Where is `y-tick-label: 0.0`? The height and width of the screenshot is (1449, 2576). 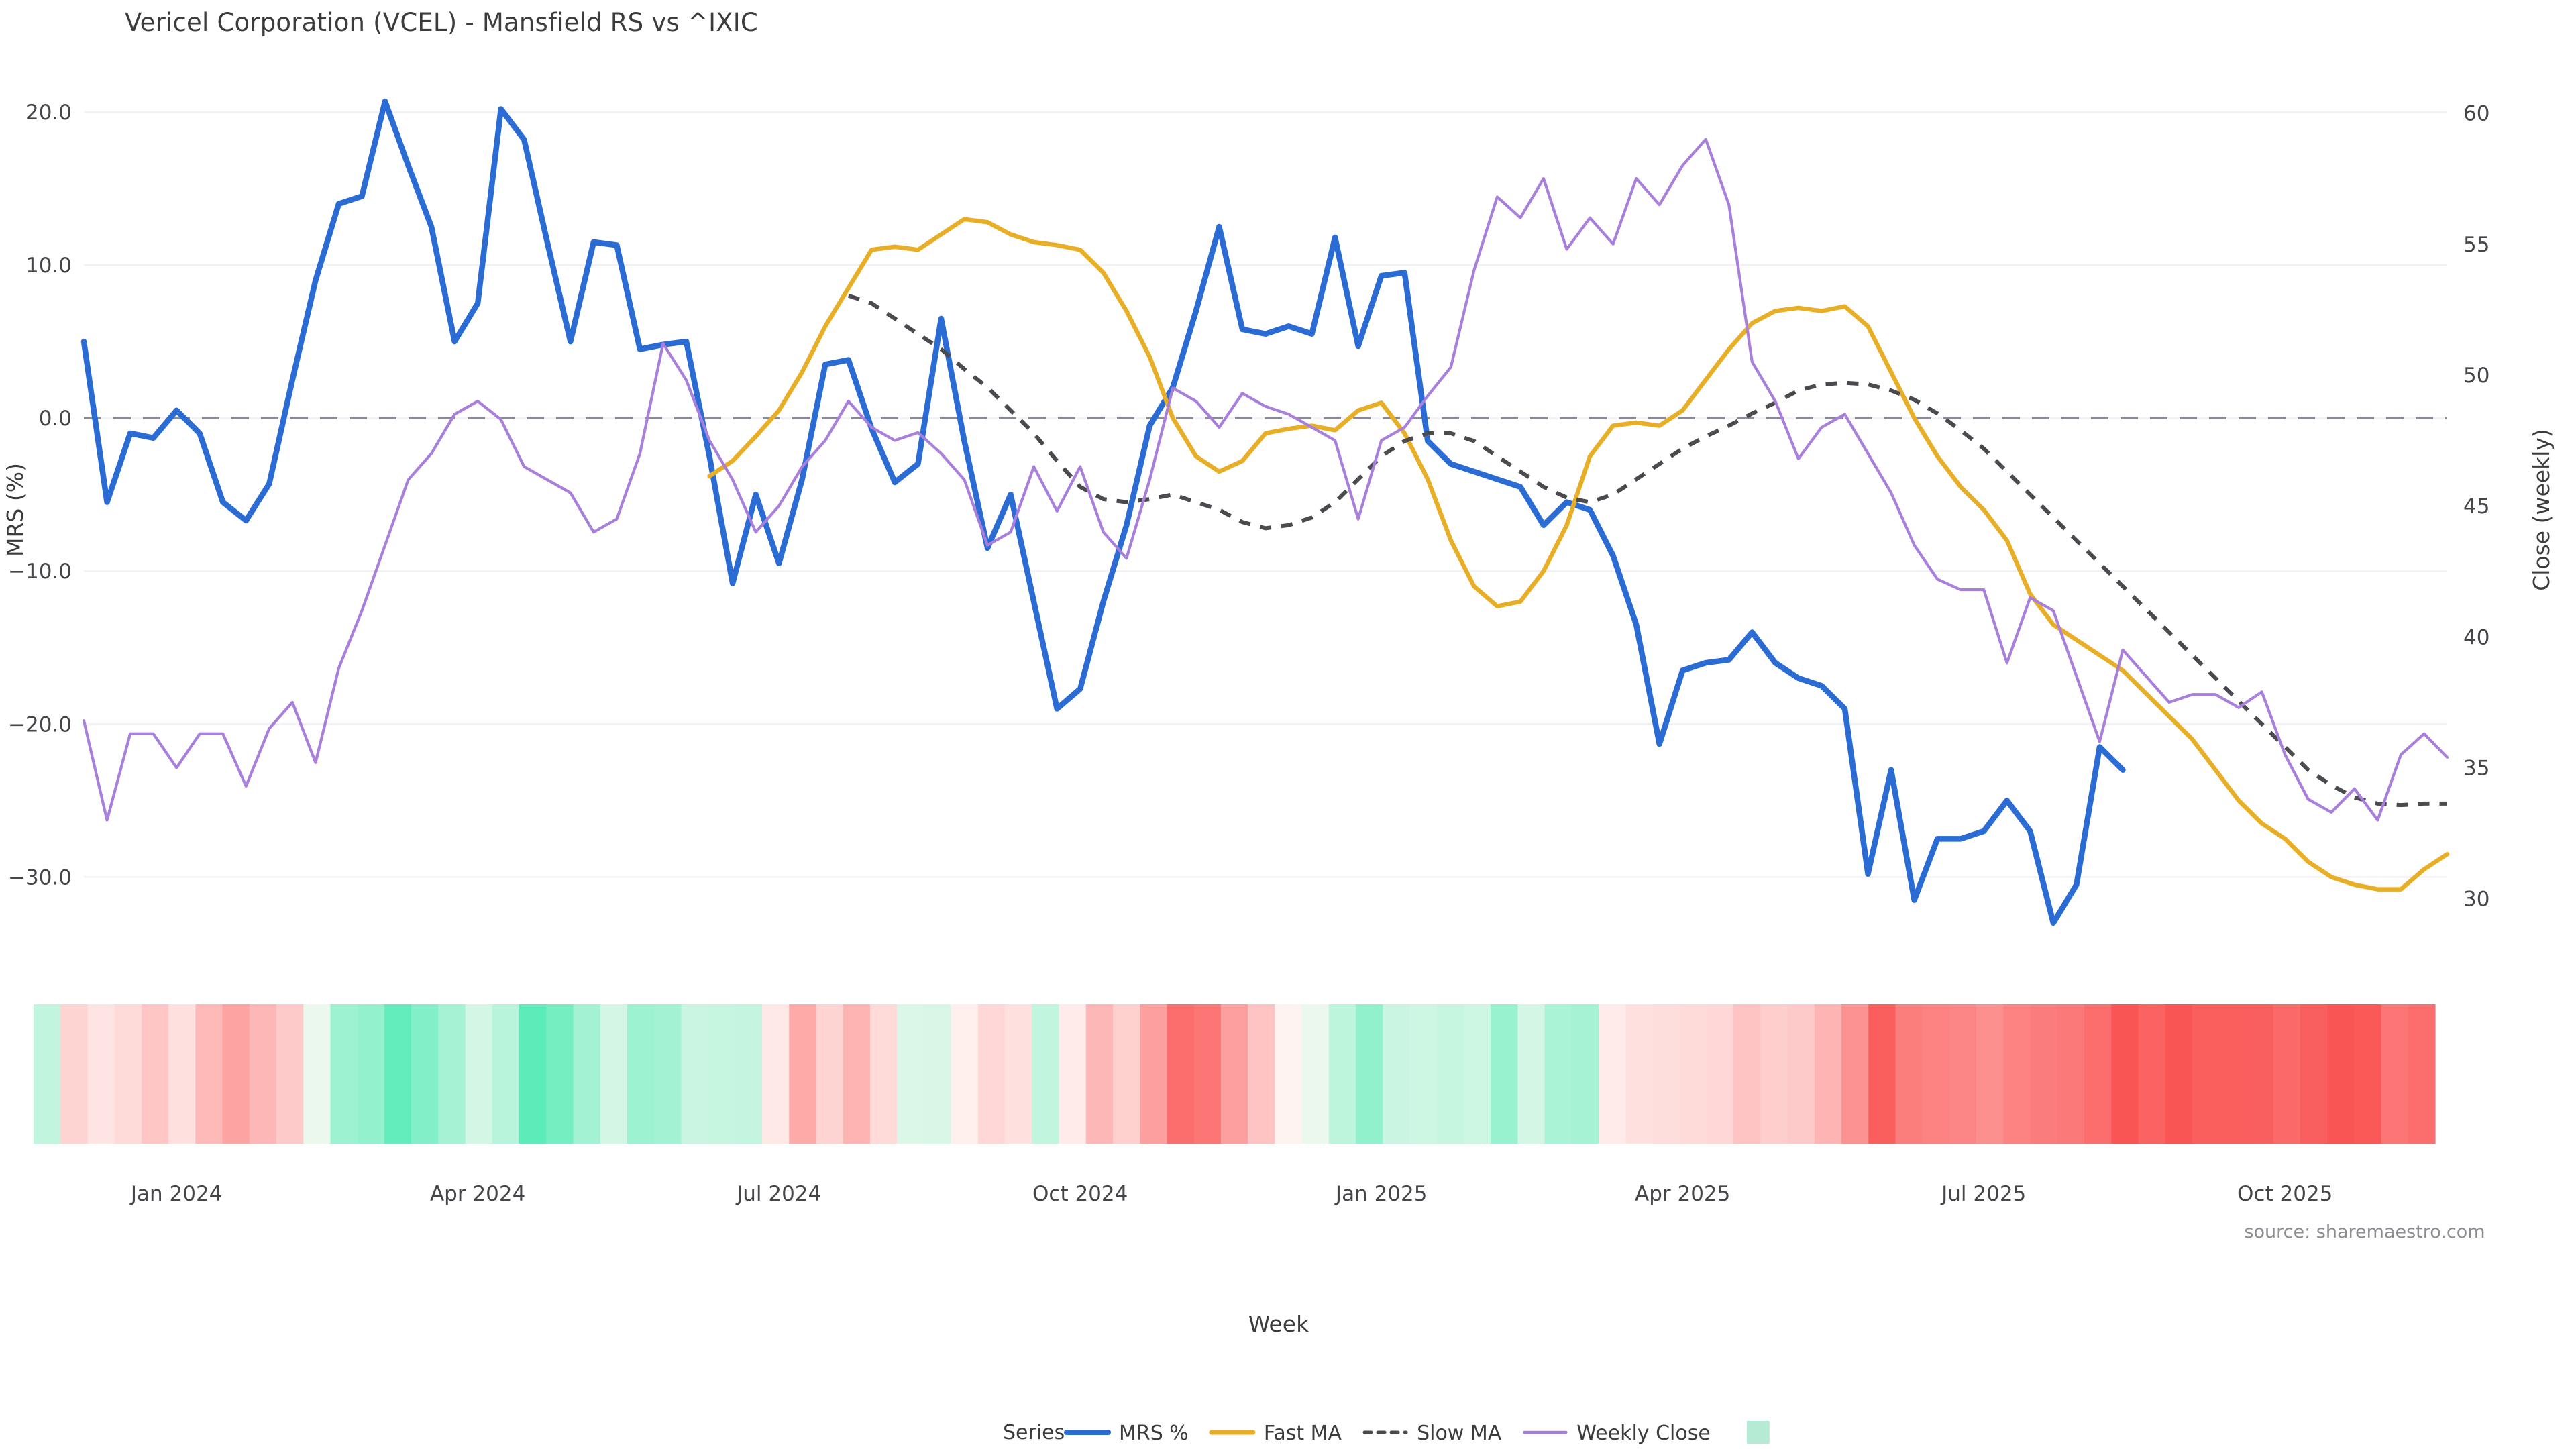
y-tick-label: 0.0 is located at coordinates (55, 419).